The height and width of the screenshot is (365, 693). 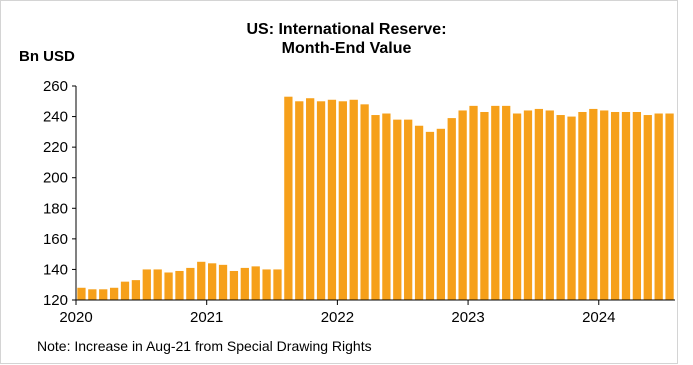 What do you see at coordinates (598, 317) in the screenshot?
I see `x-tick-label: 2024` at bounding box center [598, 317].